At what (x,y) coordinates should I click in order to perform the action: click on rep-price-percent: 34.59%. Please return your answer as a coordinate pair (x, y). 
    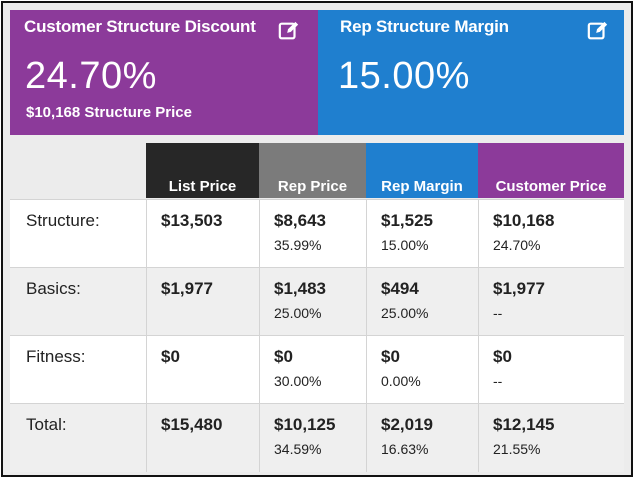
    Looking at the image, I should click on (298, 449).